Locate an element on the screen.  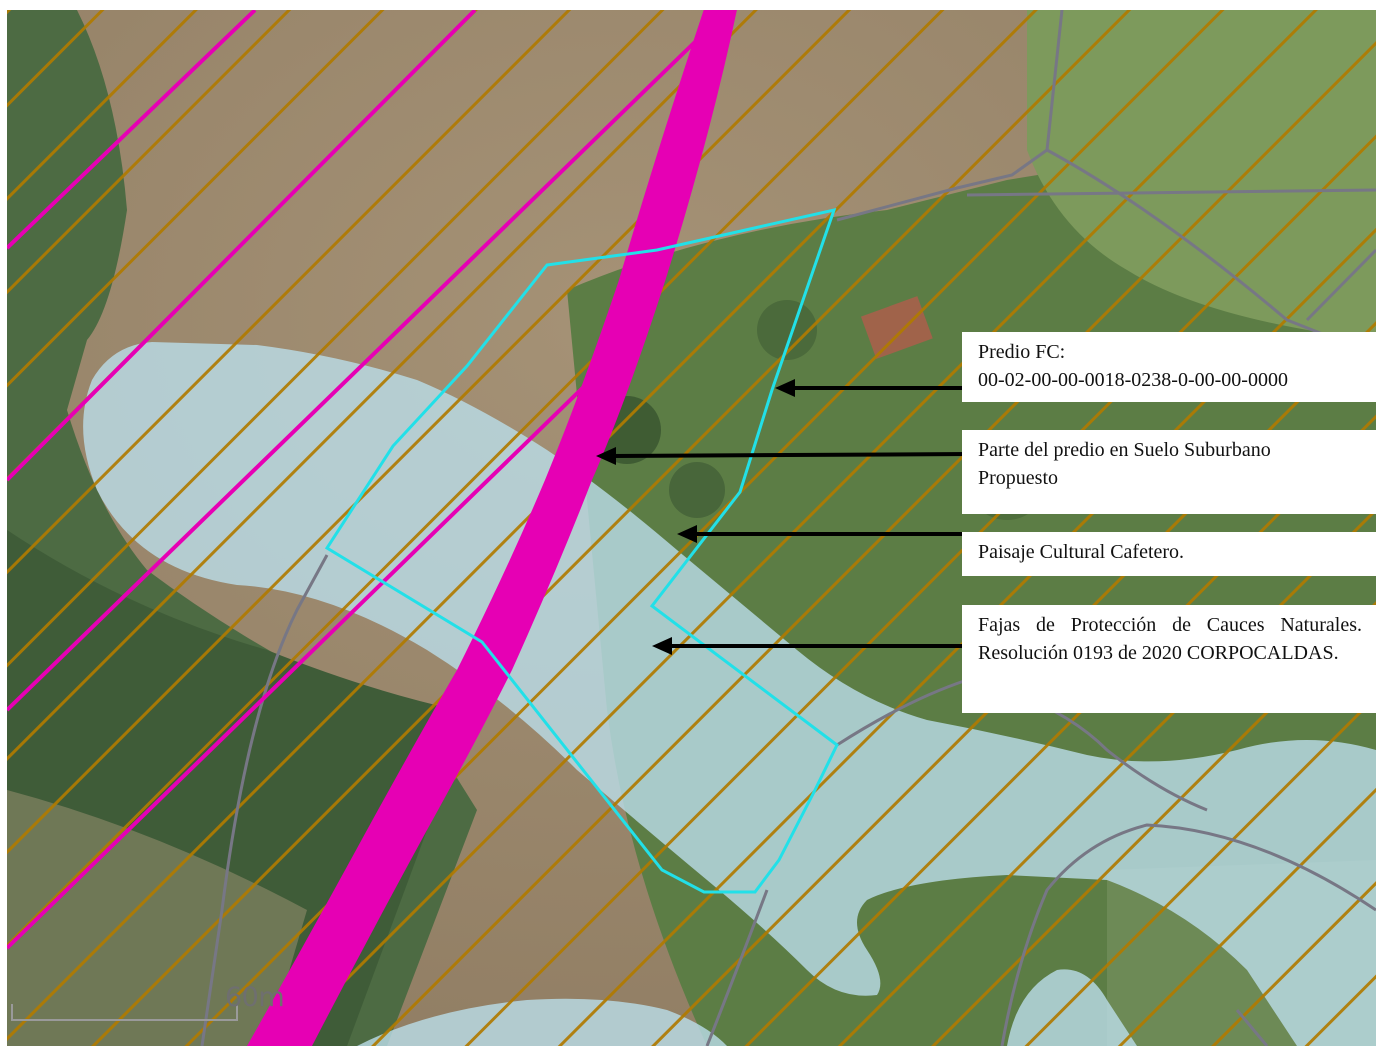
callout-paisaje-line-1: Paisaje Cultural Cafetero. is located at coordinates (1081, 552).